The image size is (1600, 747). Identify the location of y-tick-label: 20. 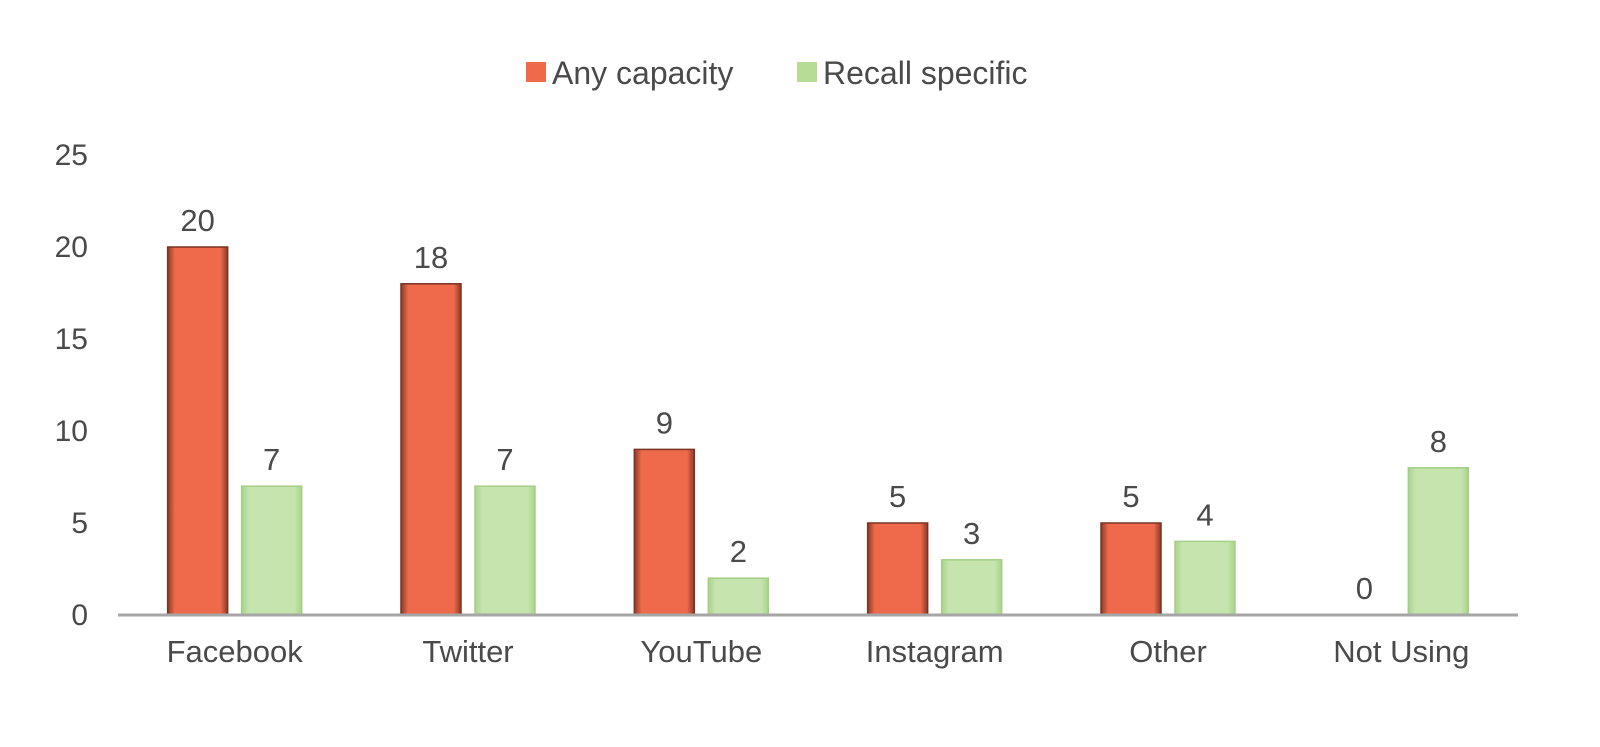
(71, 247).